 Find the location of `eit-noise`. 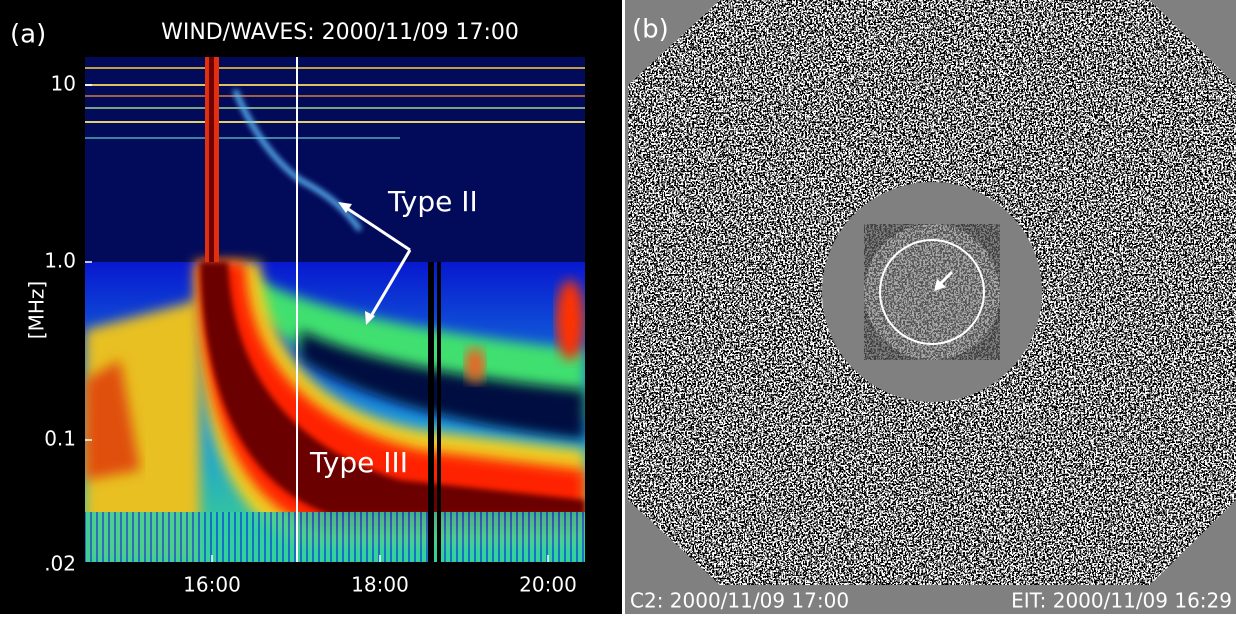

eit-noise is located at coordinates (932, 292).